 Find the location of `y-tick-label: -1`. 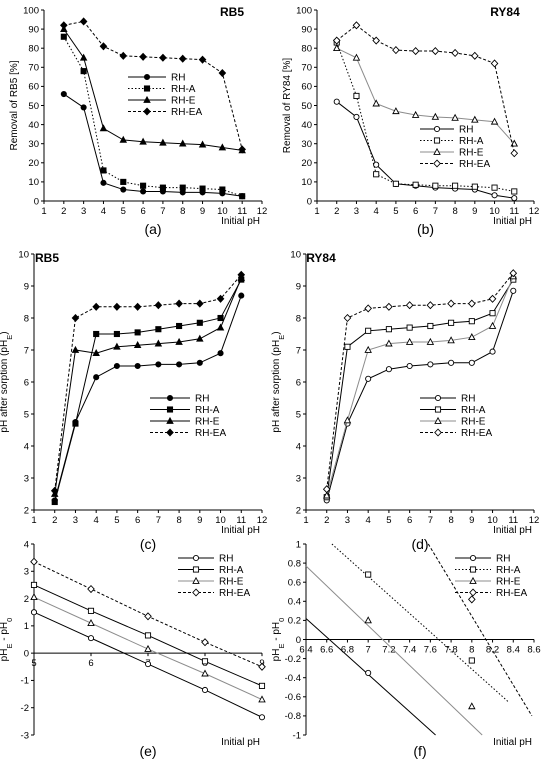

y-tick-label: -1 is located at coordinates (297, 735).